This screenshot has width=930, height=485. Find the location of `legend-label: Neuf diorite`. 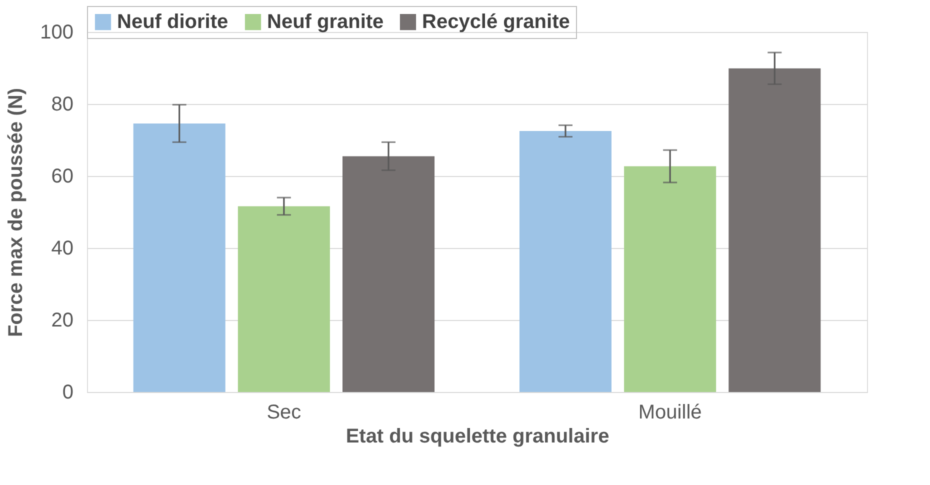

legend-label: Neuf diorite is located at coordinates (172, 22).